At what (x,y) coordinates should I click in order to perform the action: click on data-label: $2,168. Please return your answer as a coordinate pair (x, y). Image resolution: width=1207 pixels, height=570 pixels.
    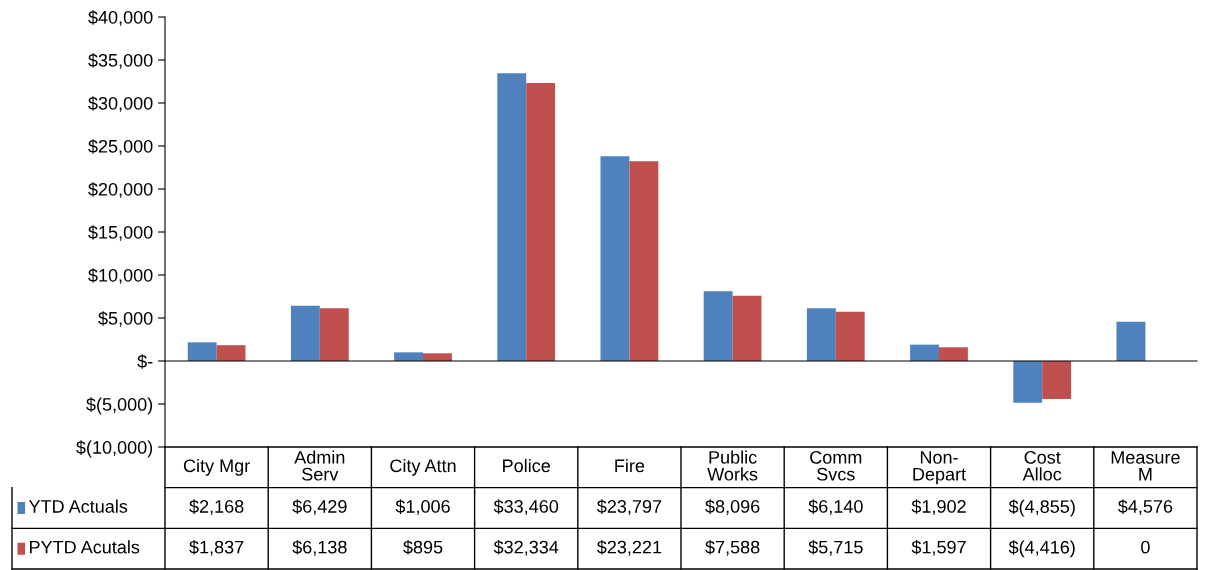
    Looking at the image, I should click on (216, 507).